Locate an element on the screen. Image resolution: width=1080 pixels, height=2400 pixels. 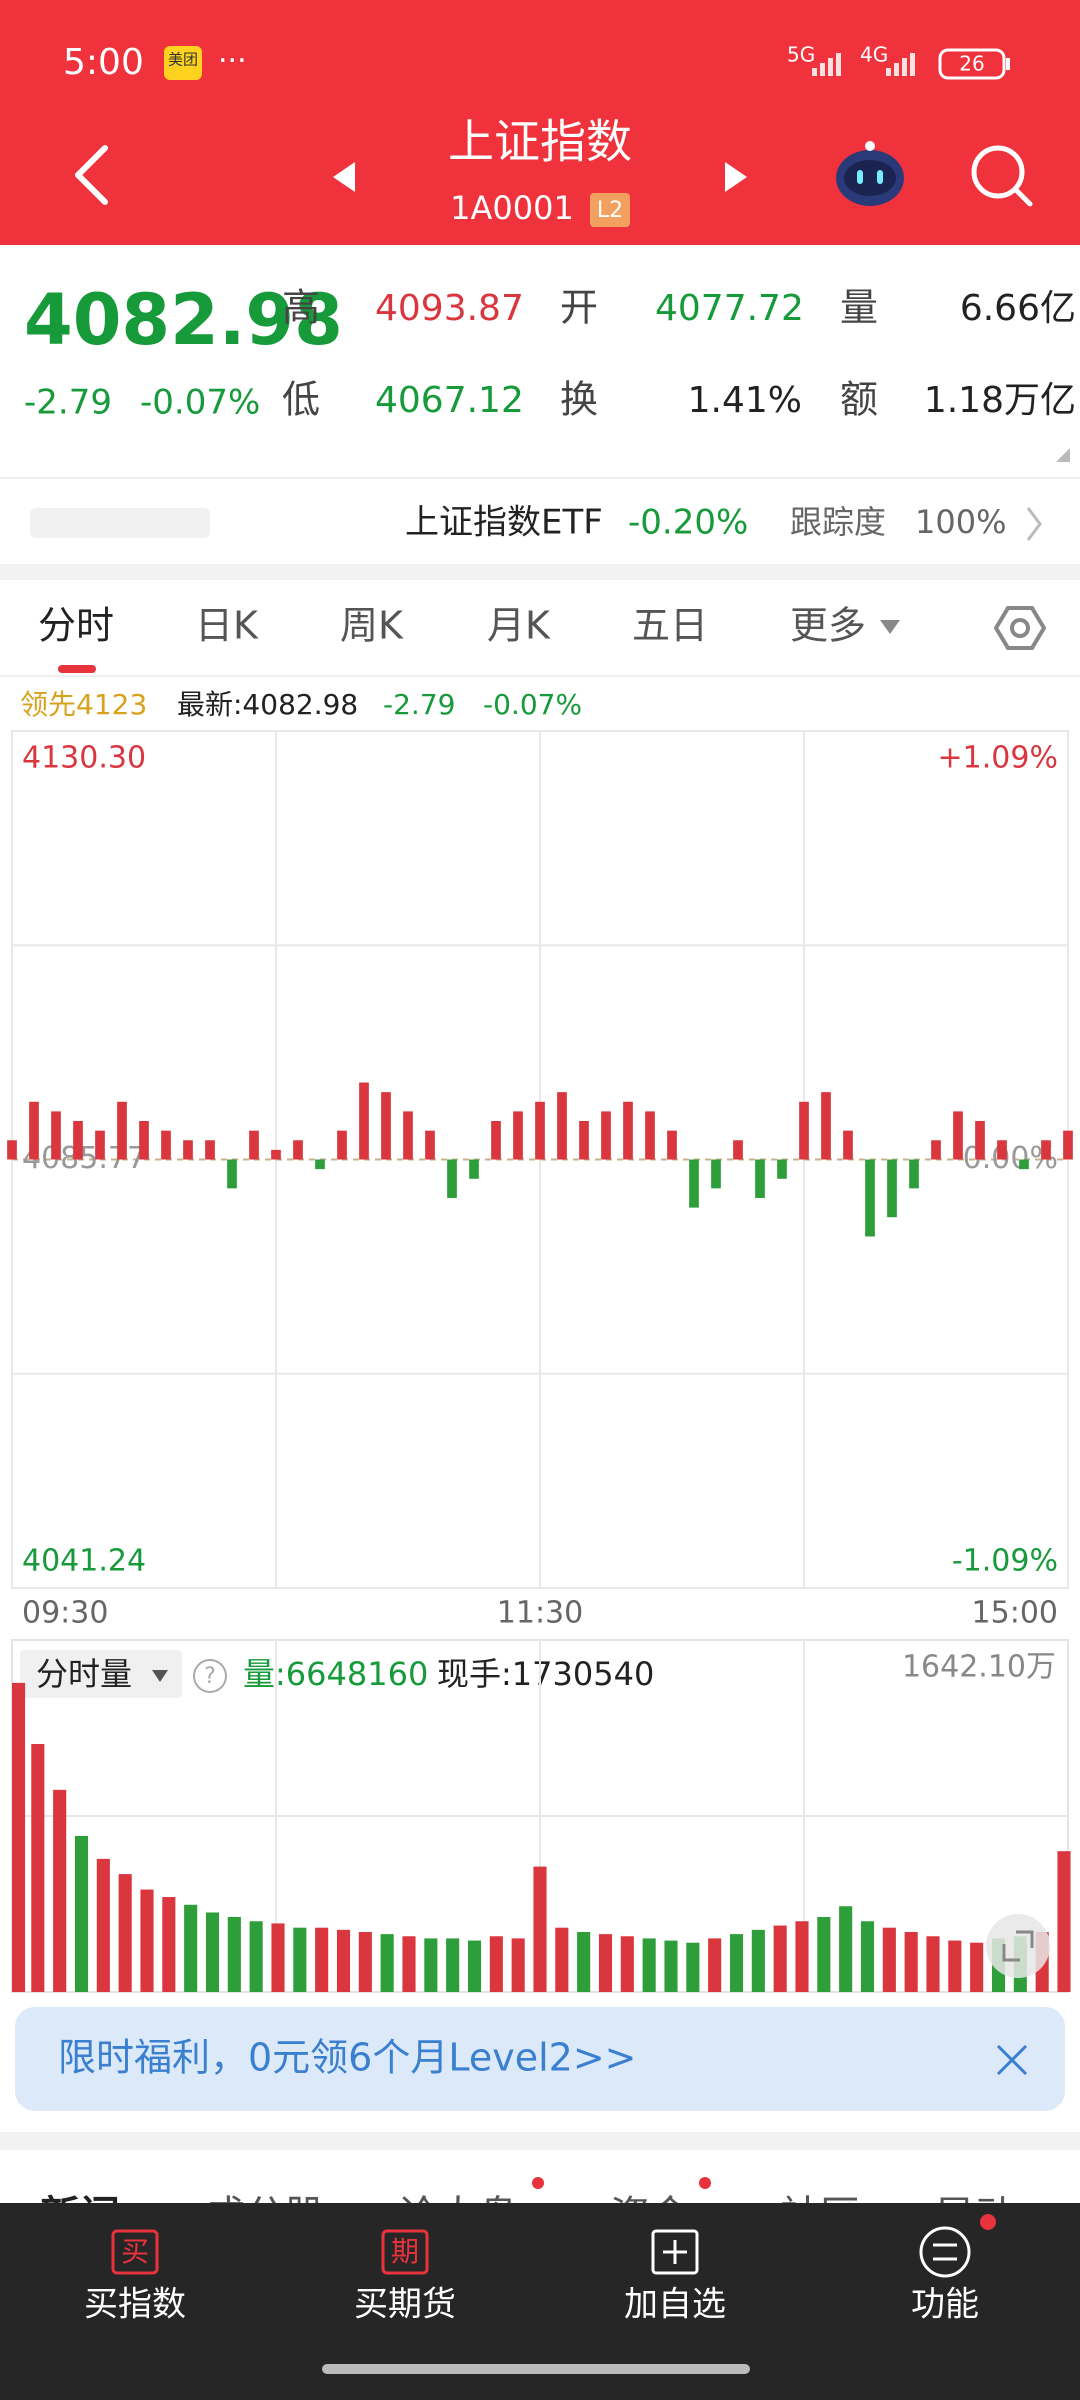
help: ? is located at coordinates (210, 1676).